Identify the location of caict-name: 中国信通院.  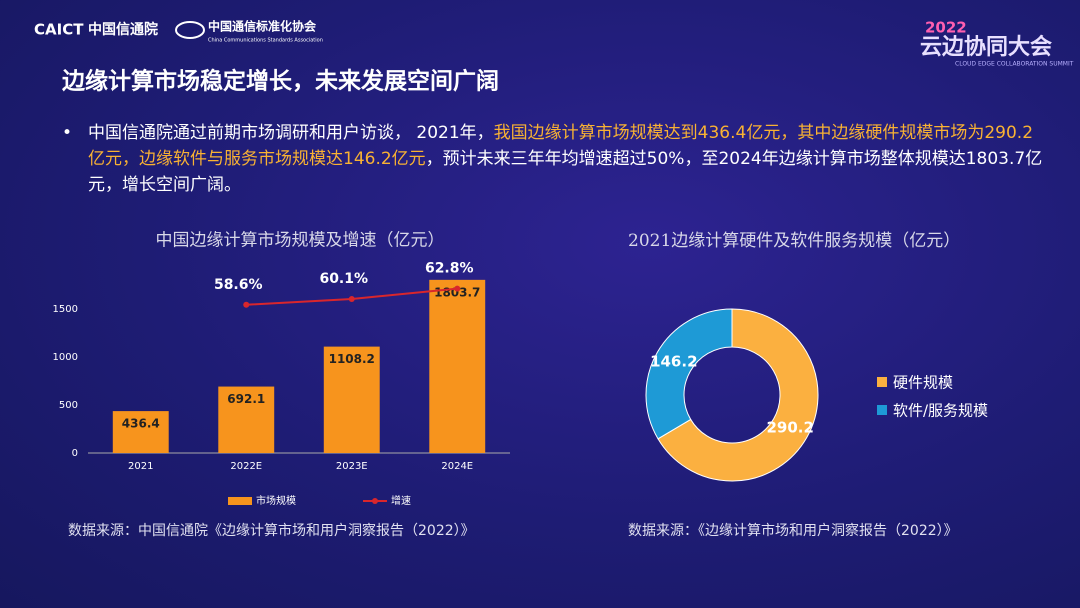
(123, 29).